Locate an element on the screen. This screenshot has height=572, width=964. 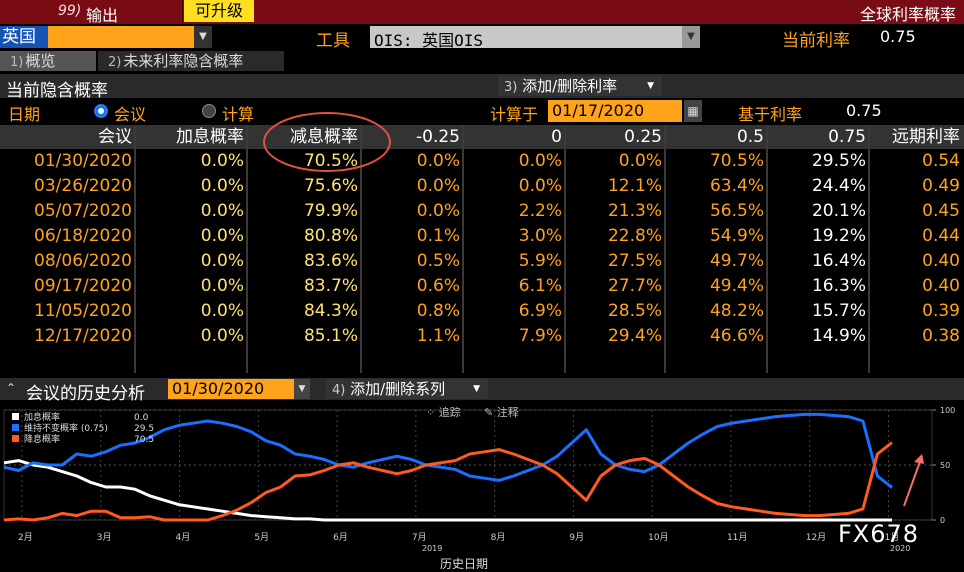
table-cell: 54.9% is located at coordinates (736, 236).